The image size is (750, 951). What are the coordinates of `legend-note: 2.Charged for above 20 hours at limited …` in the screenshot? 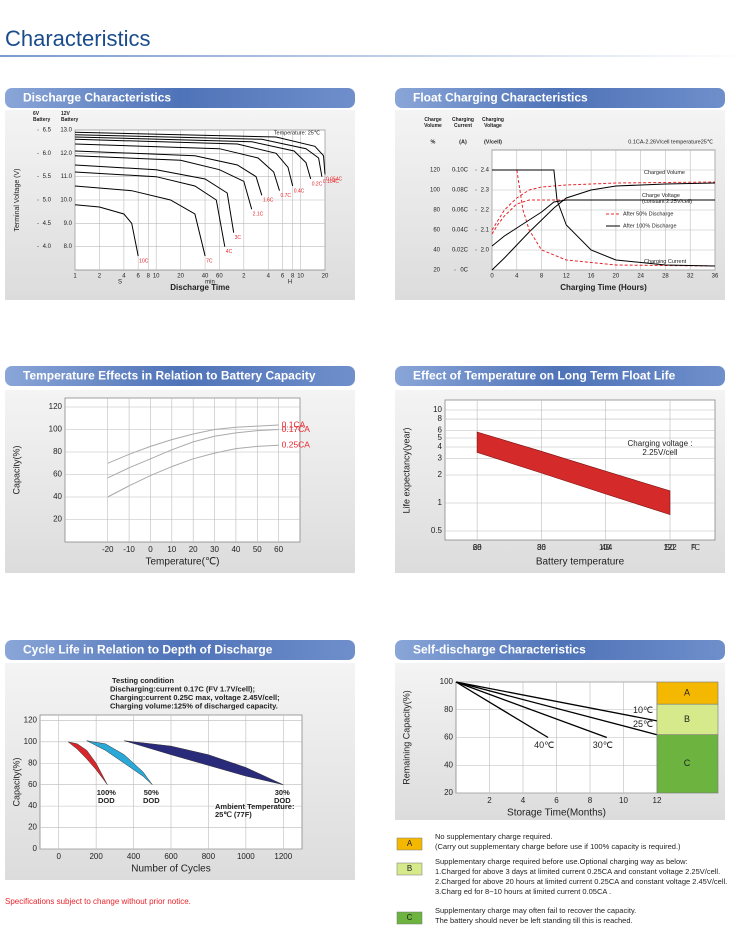 It's located at (581, 881).